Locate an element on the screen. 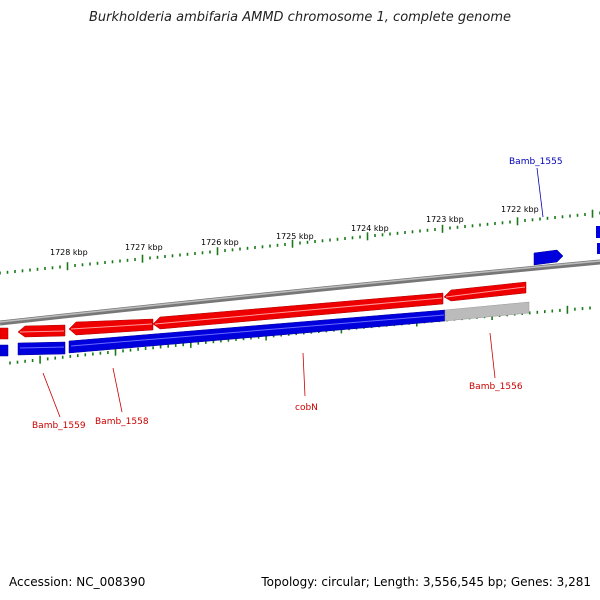 The height and width of the screenshot is (600, 600). scale-track is located at coordinates (300, 242).